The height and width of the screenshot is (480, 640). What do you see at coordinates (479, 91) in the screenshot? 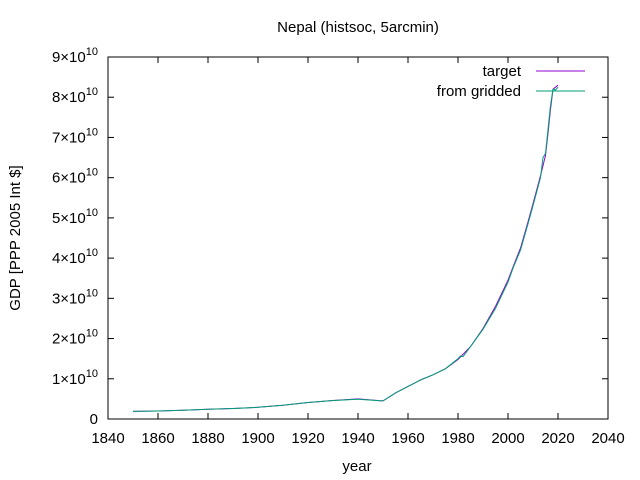
I see `legend-label: from gridded` at bounding box center [479, 91].